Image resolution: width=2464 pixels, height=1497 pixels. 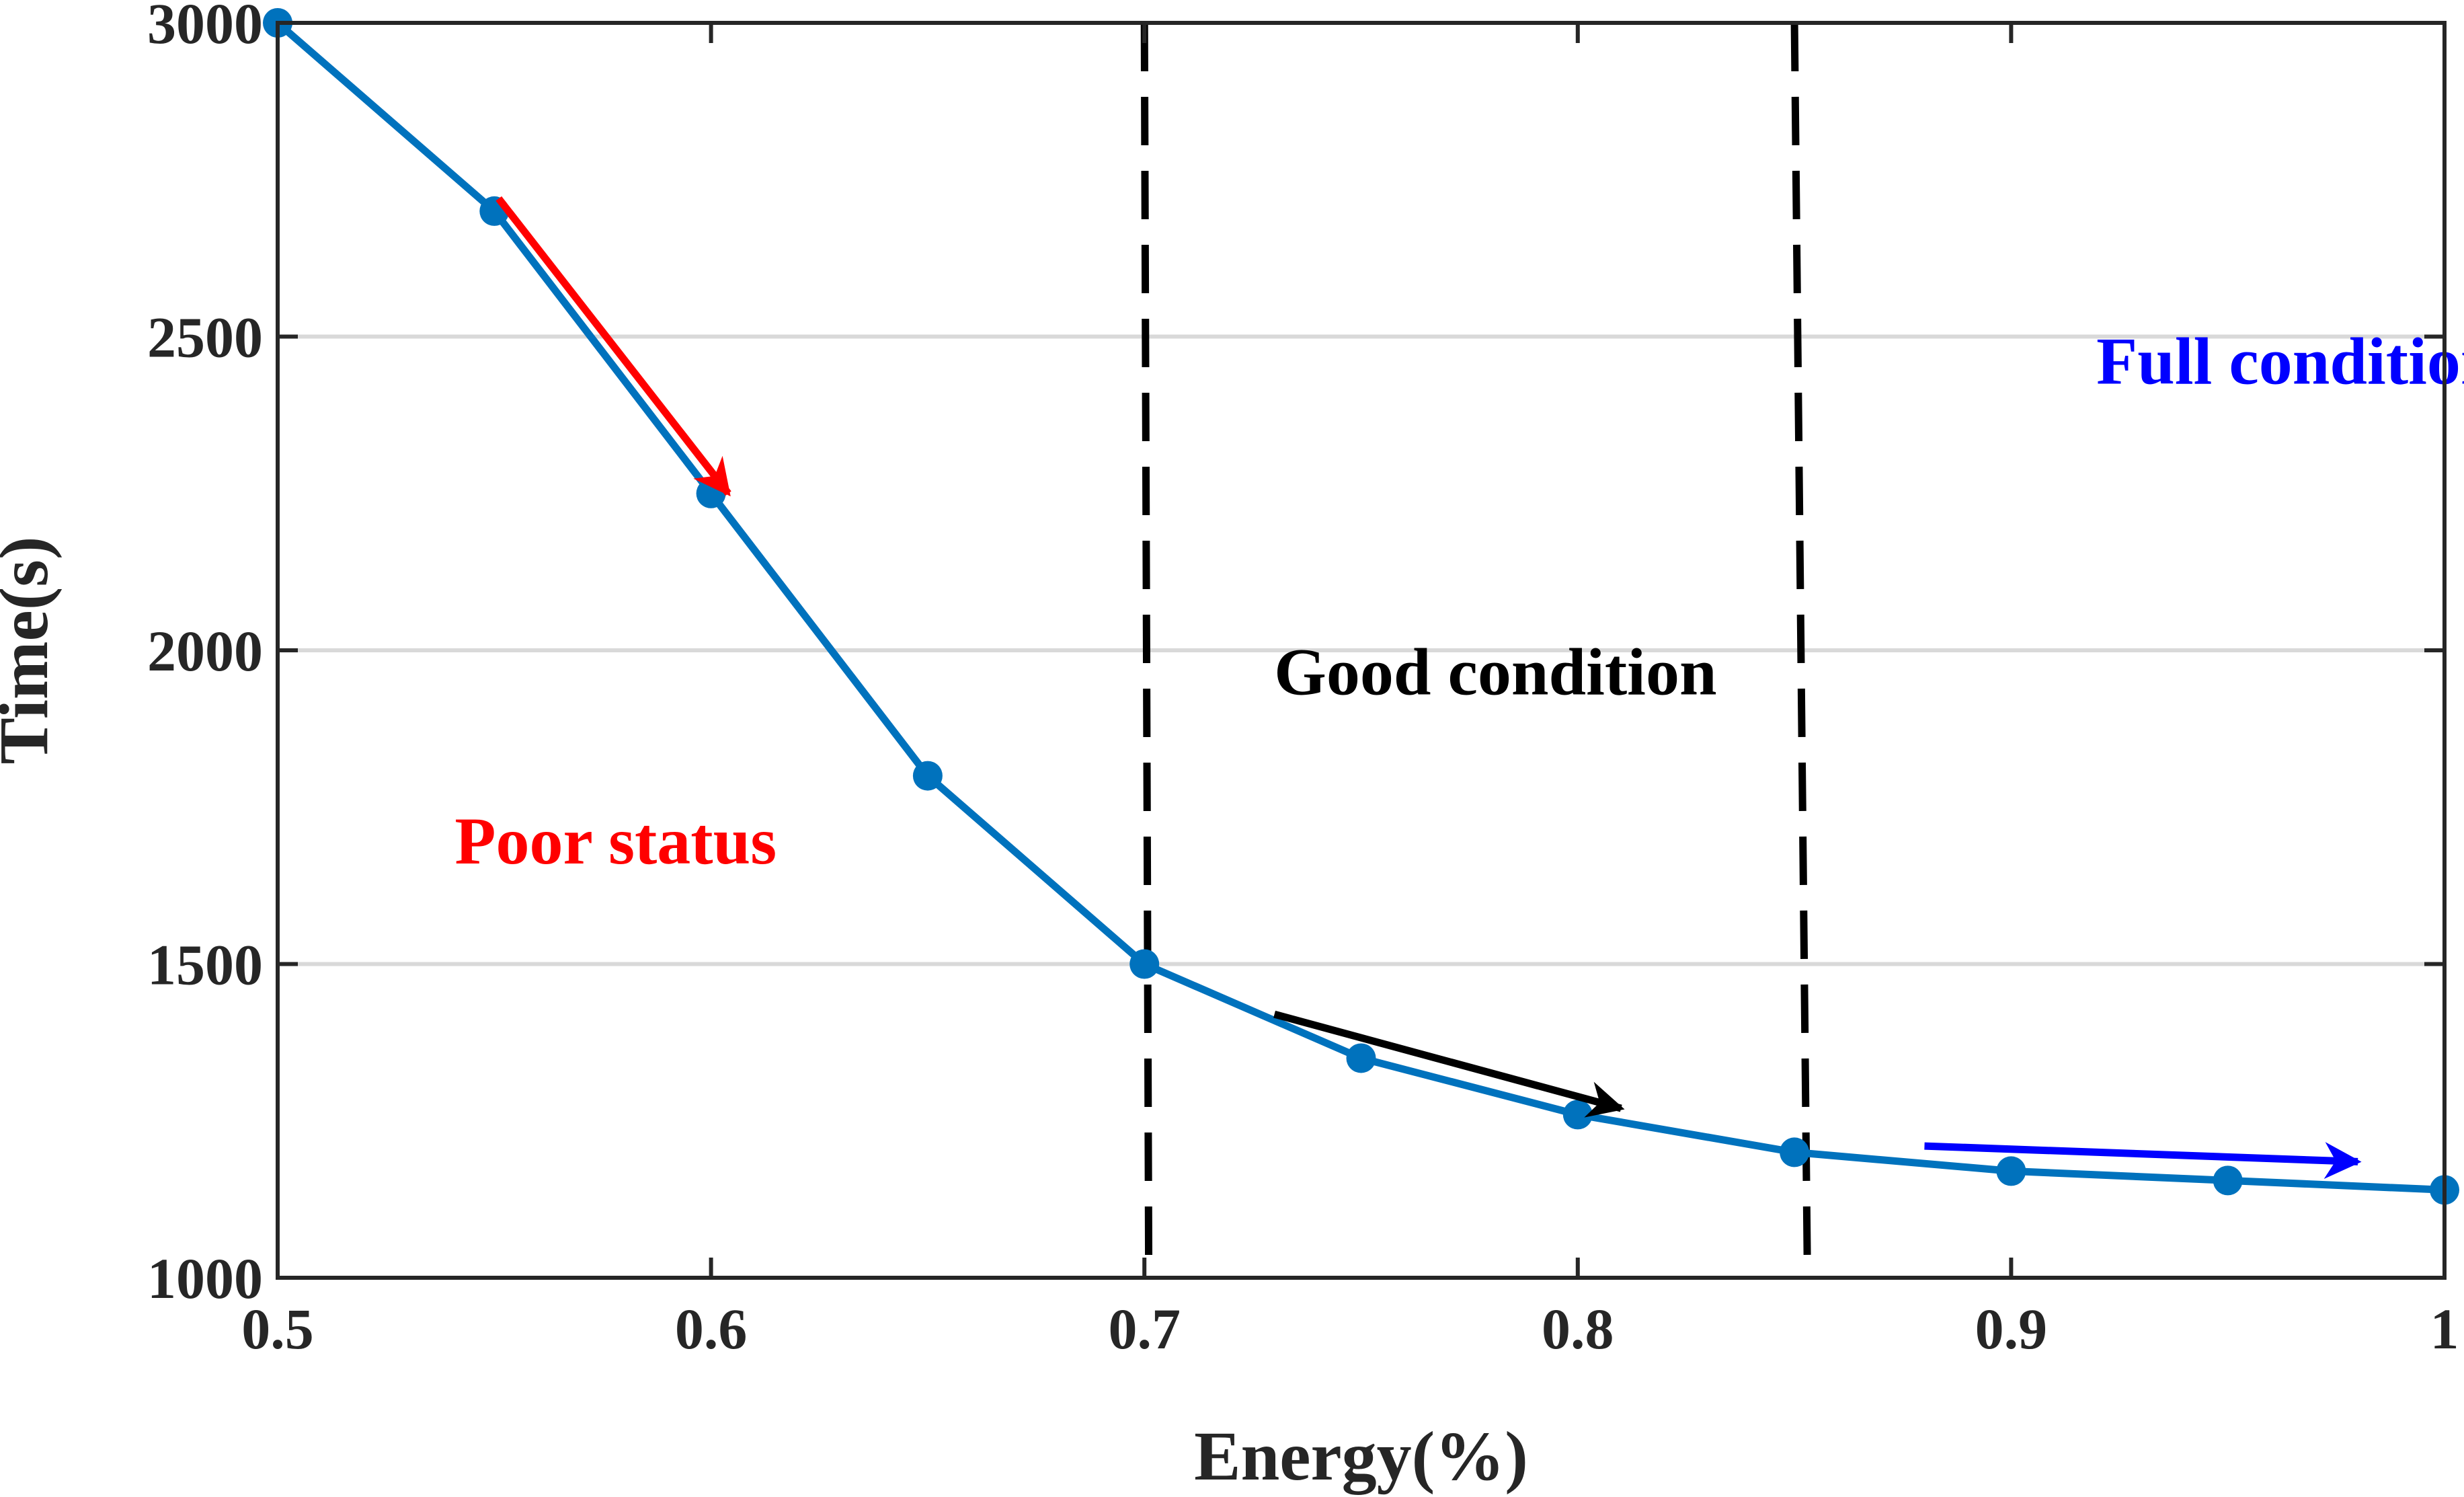 What do you see at coordinates (32, 651) in the screenshot?
I see `y-axis-title: Time(s)` at bounding box center [32, 651].